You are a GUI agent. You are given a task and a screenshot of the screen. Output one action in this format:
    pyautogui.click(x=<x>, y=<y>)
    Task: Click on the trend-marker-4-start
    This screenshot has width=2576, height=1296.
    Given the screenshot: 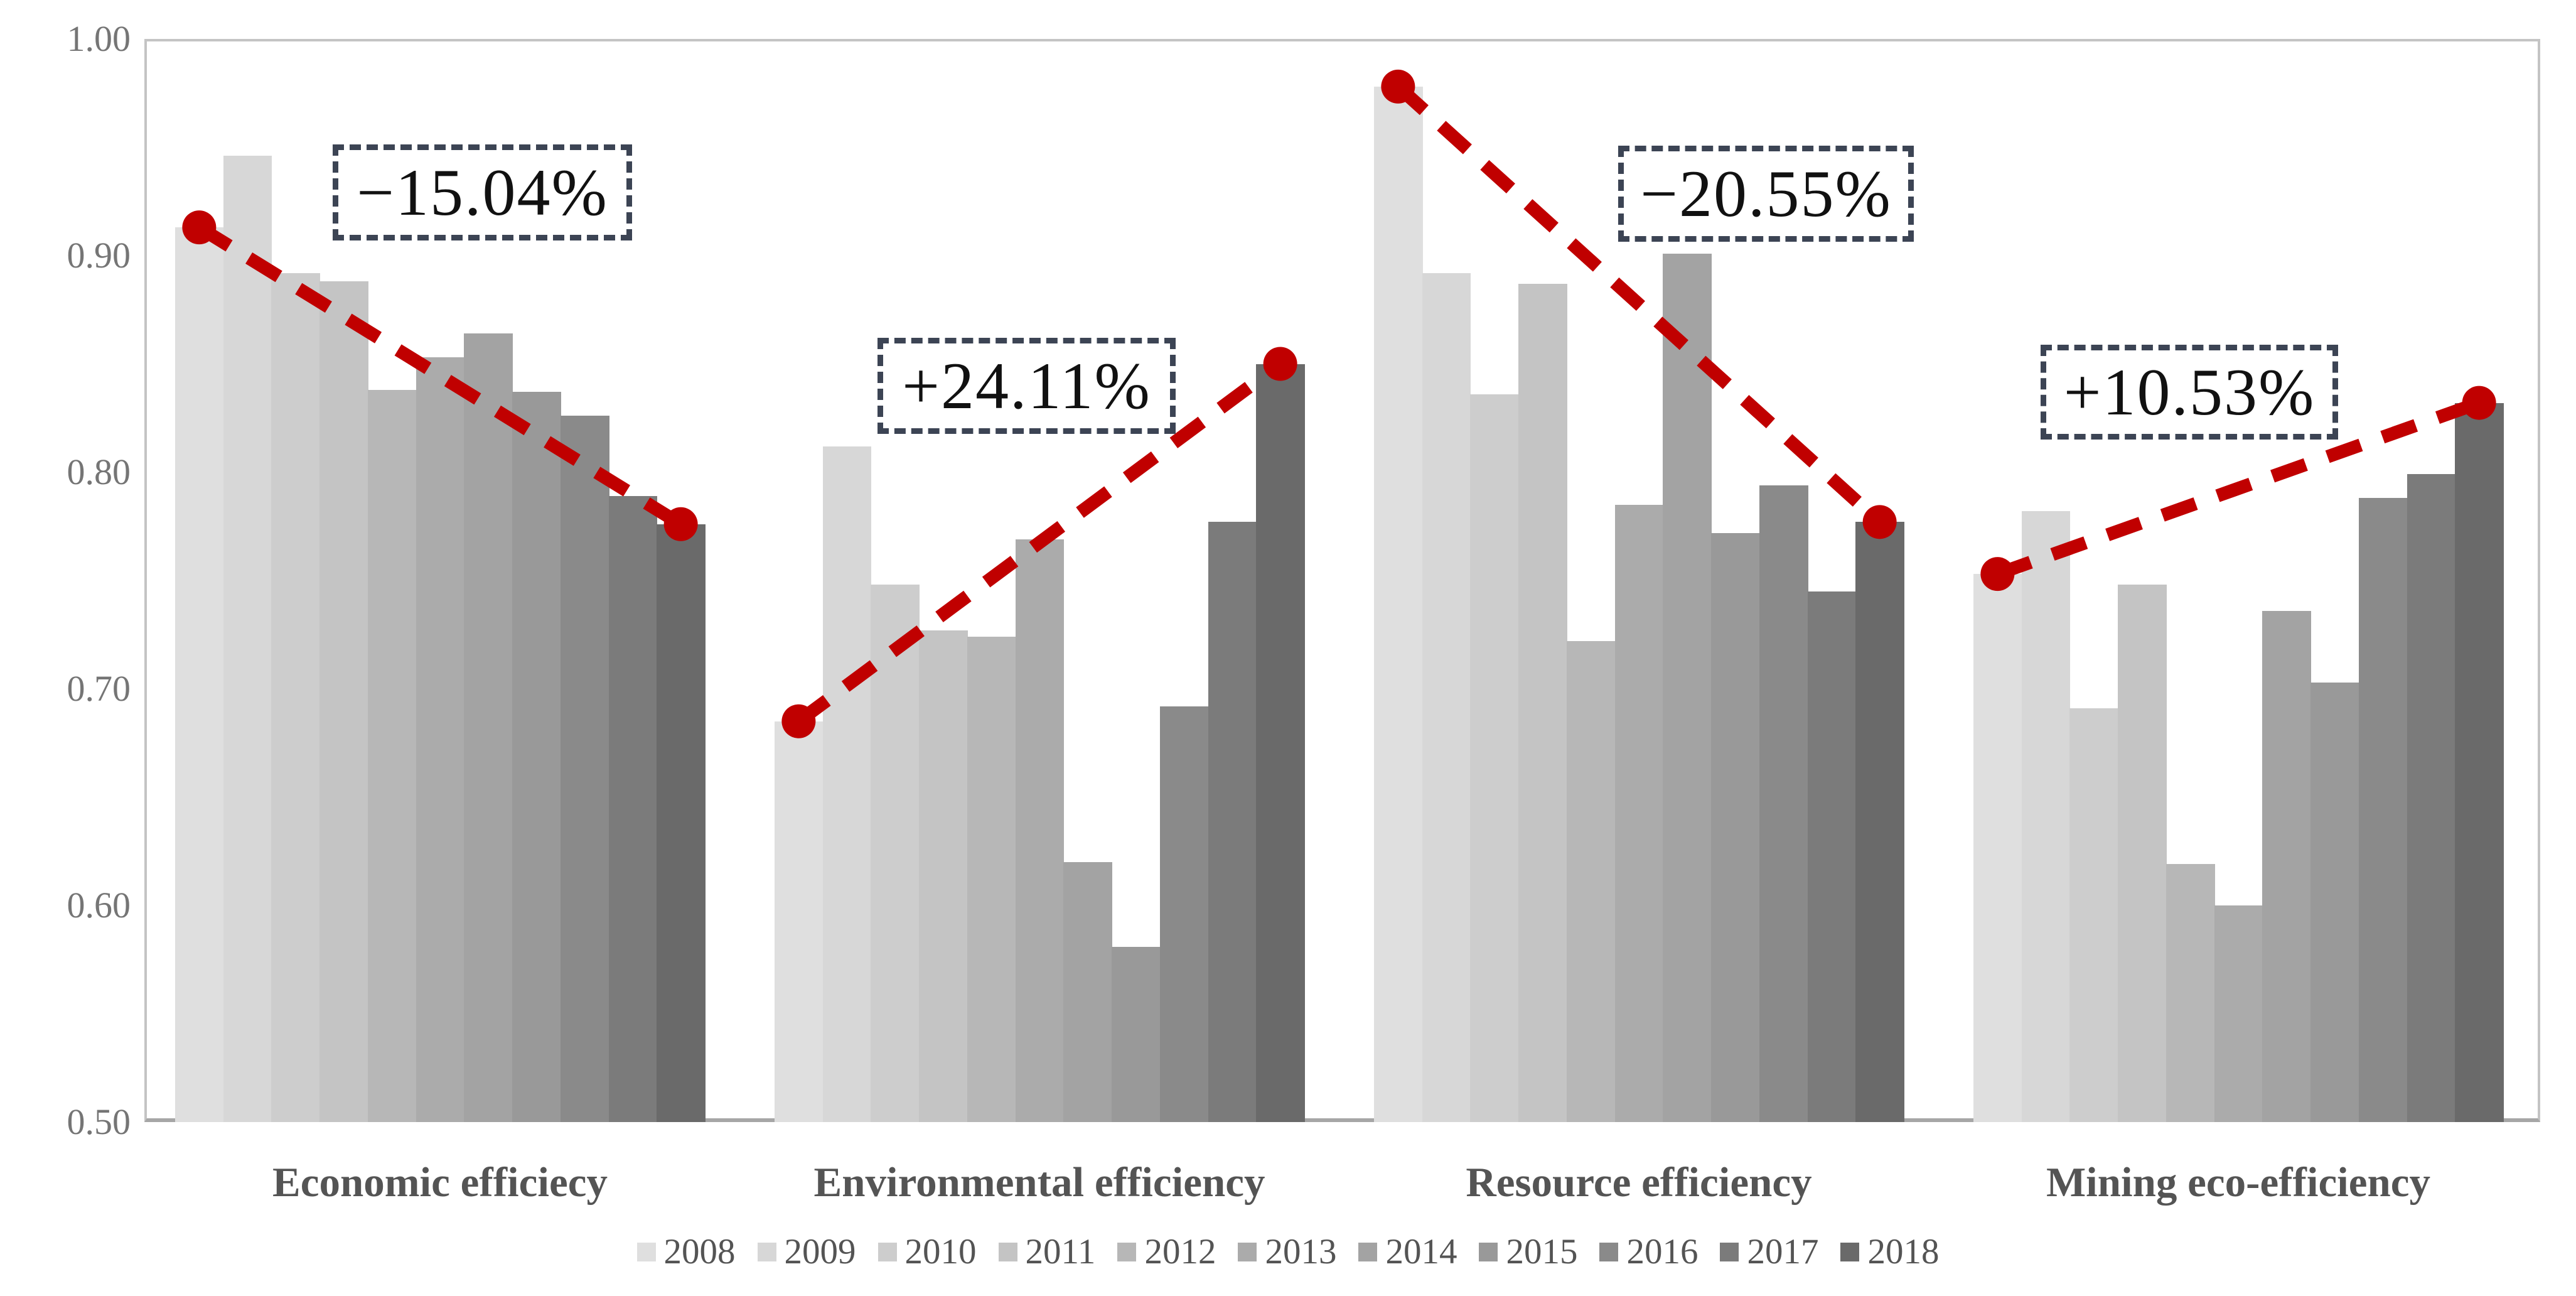 What is the action you would take?
    pyautogui.click(x=1997, y=574)
    